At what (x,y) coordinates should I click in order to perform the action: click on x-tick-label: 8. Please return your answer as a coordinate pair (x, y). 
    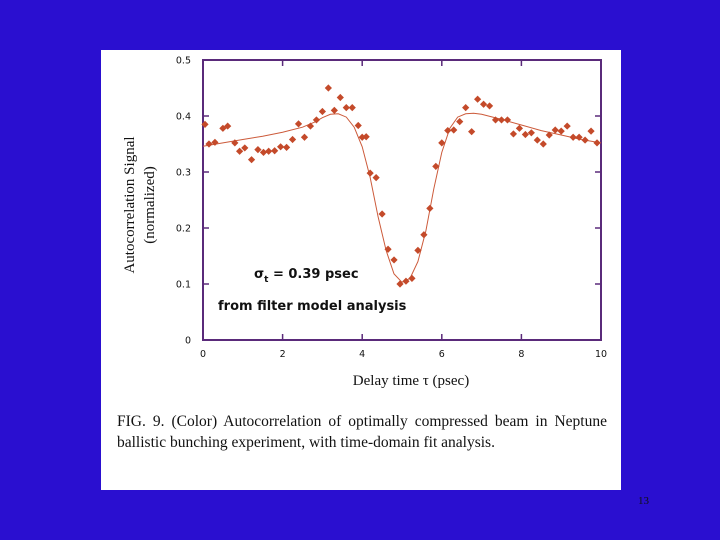
    Looking at the image, I should click on (521, 354).